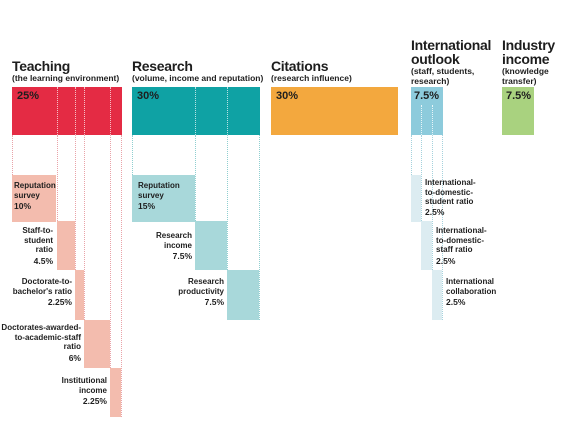 The width and height of the screenshot is (562, 434). I want to click on research-income-weight: 7.5%, so click(182, 256).